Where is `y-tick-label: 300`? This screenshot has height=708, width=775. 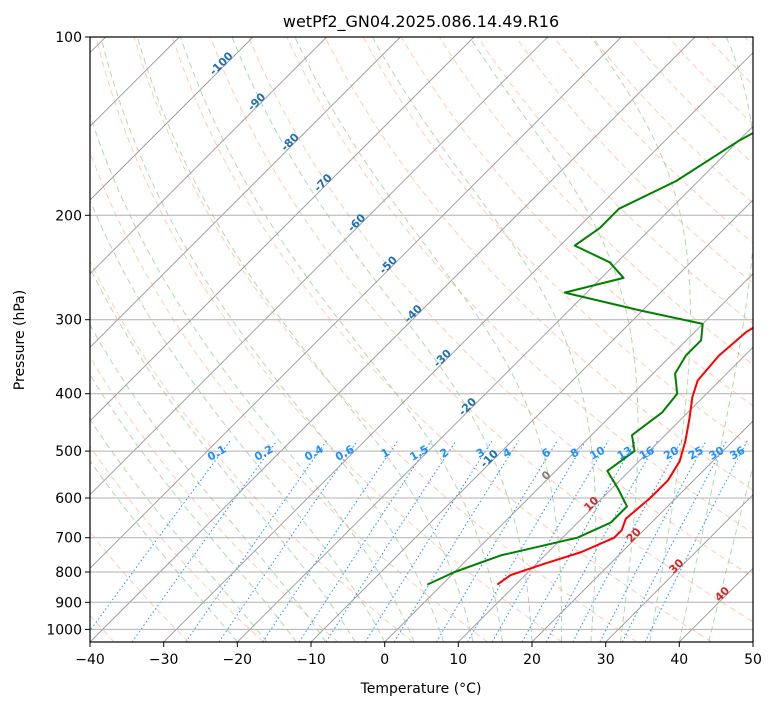
y-tick-label: 300 is located at coordinates (68, 321).